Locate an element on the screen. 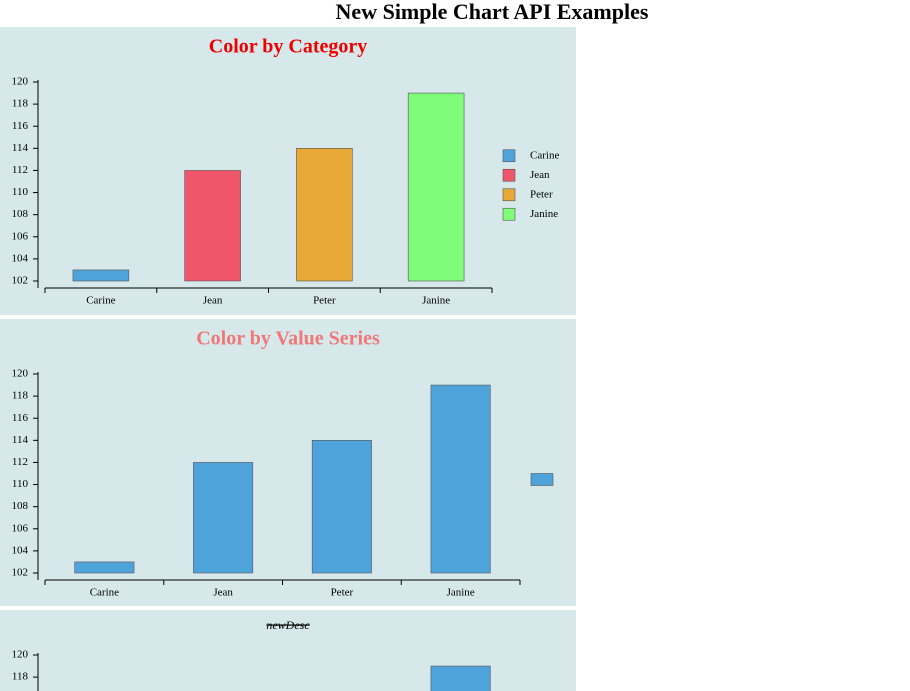 This screenshot has width=910, height=691. legend-label: Carine is located at coordinates (544, 155).